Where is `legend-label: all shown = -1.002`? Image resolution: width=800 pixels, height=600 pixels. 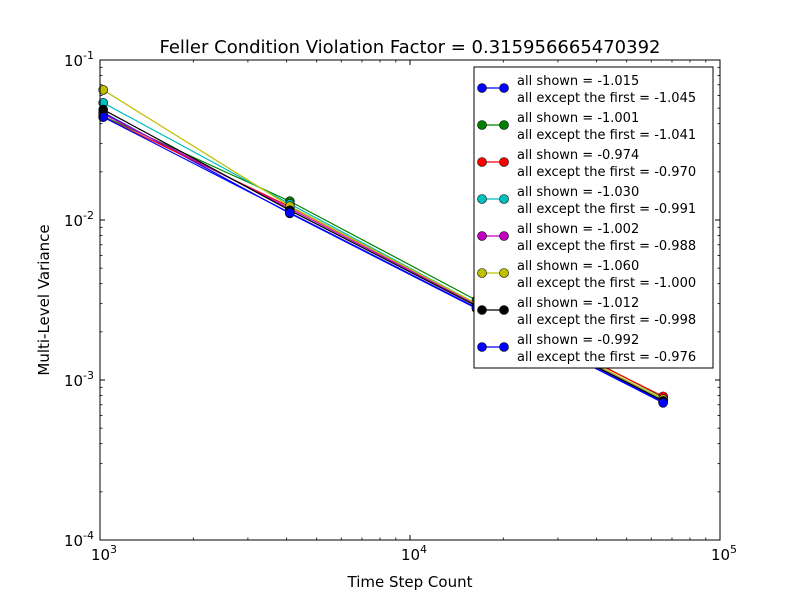
legend-label: all shown = -1.002 is located at coordinates (578, 229).